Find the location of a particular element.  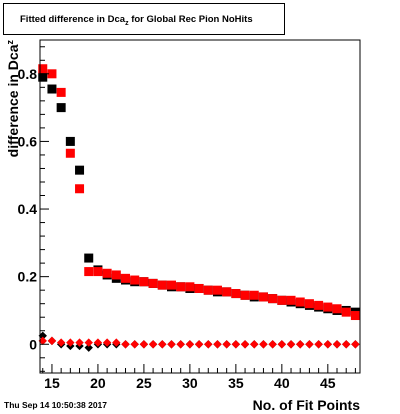

x-tick-label: 25 is located at coordinates (144, 383).